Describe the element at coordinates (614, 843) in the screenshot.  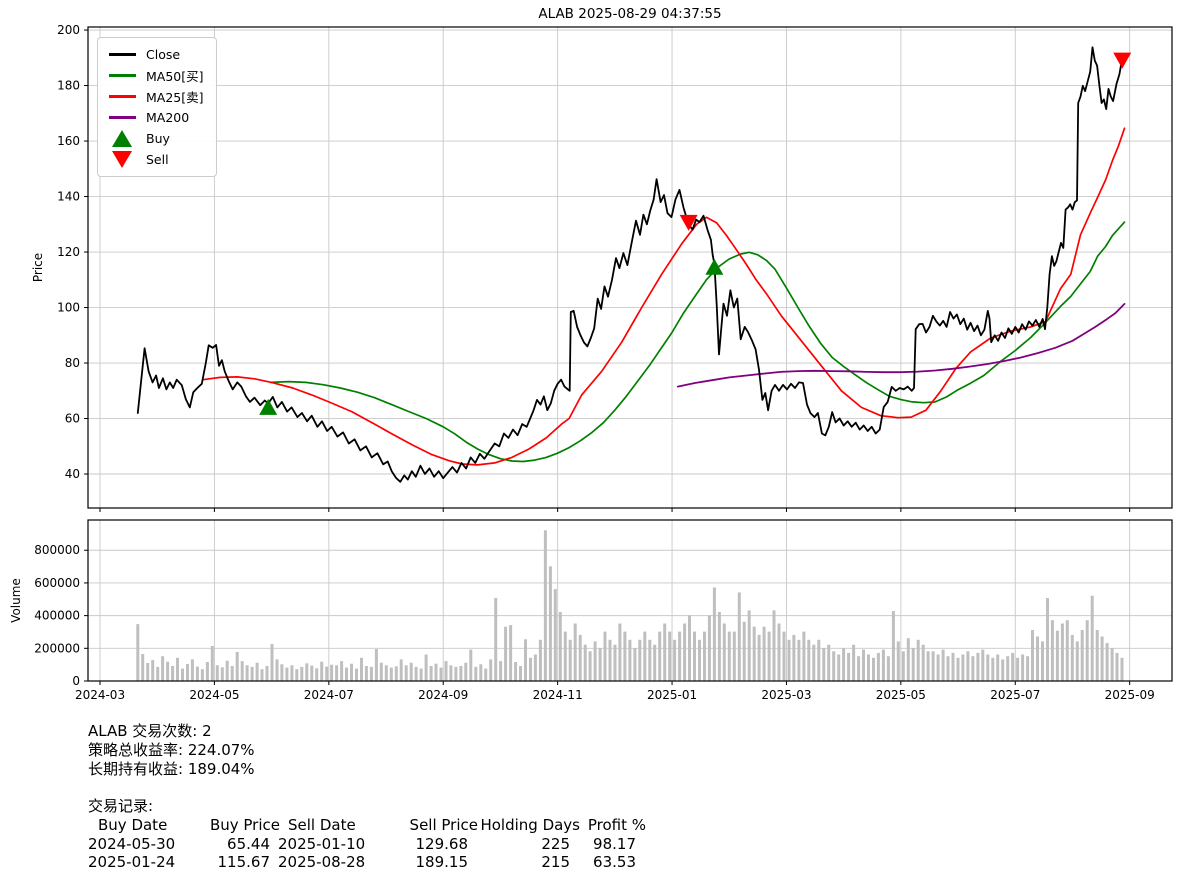
I see `trade-cell: 98.17` at that location.